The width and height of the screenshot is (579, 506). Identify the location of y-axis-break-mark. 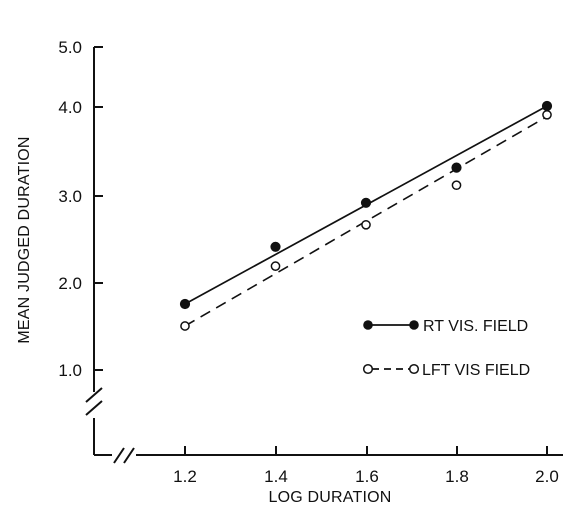
(94, 401).